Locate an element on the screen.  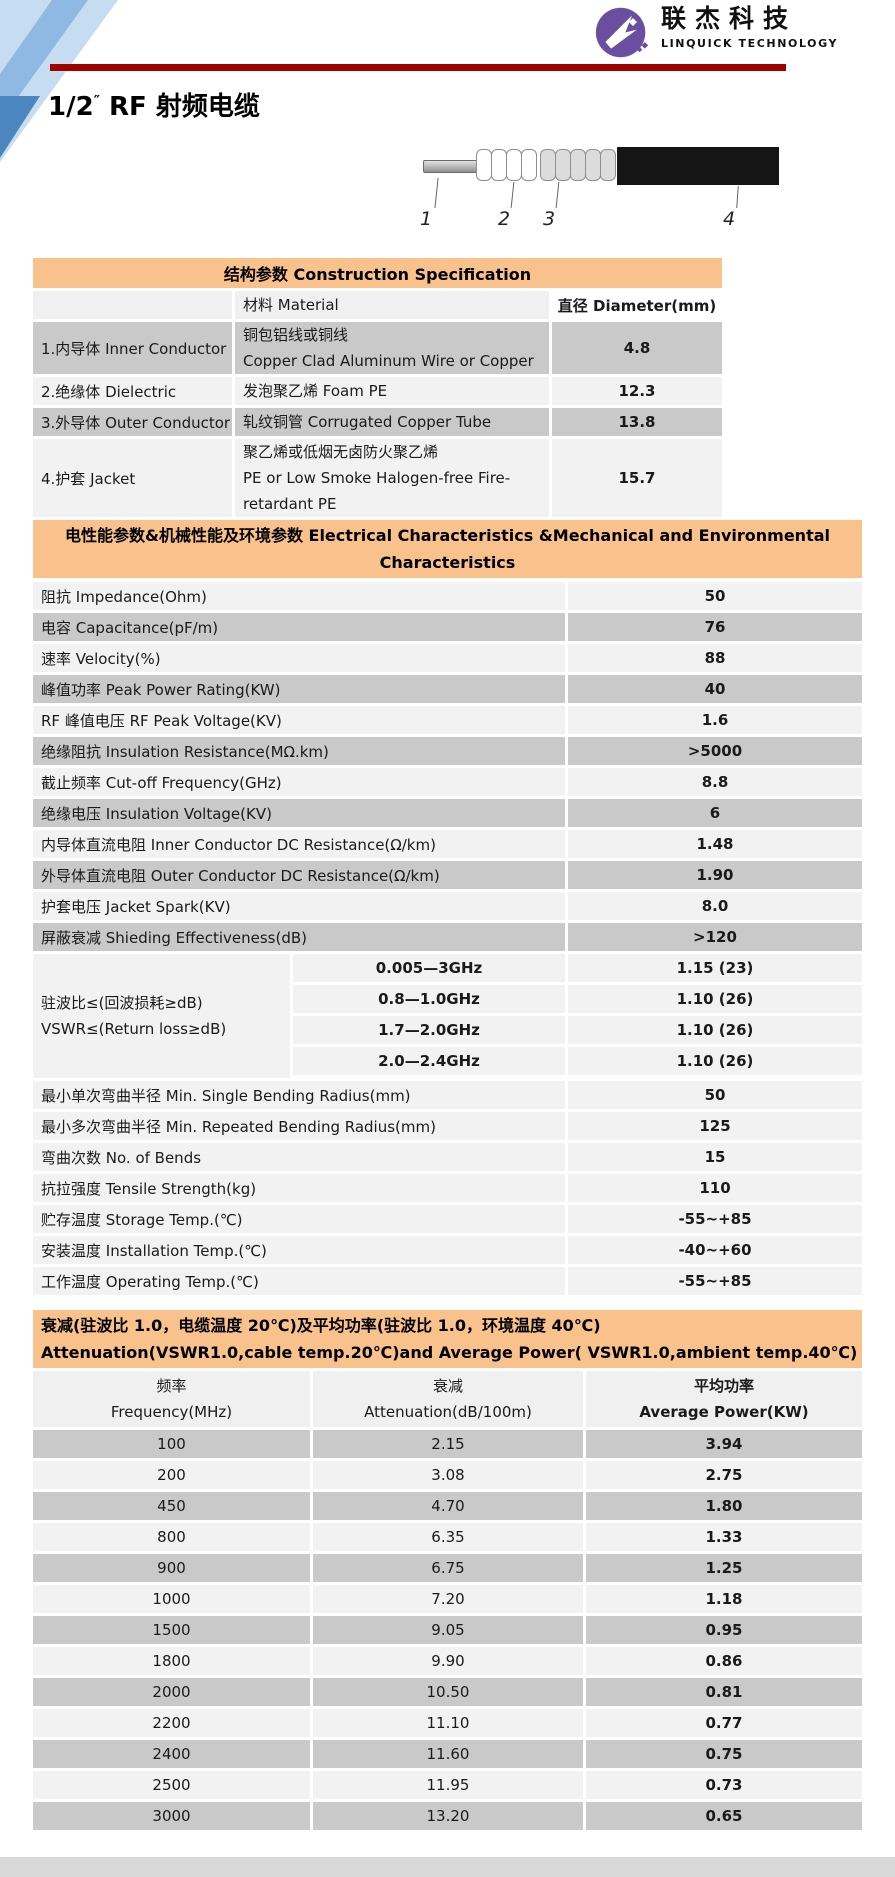
parameter-value: 15 is located at coordinates (715, 1157).